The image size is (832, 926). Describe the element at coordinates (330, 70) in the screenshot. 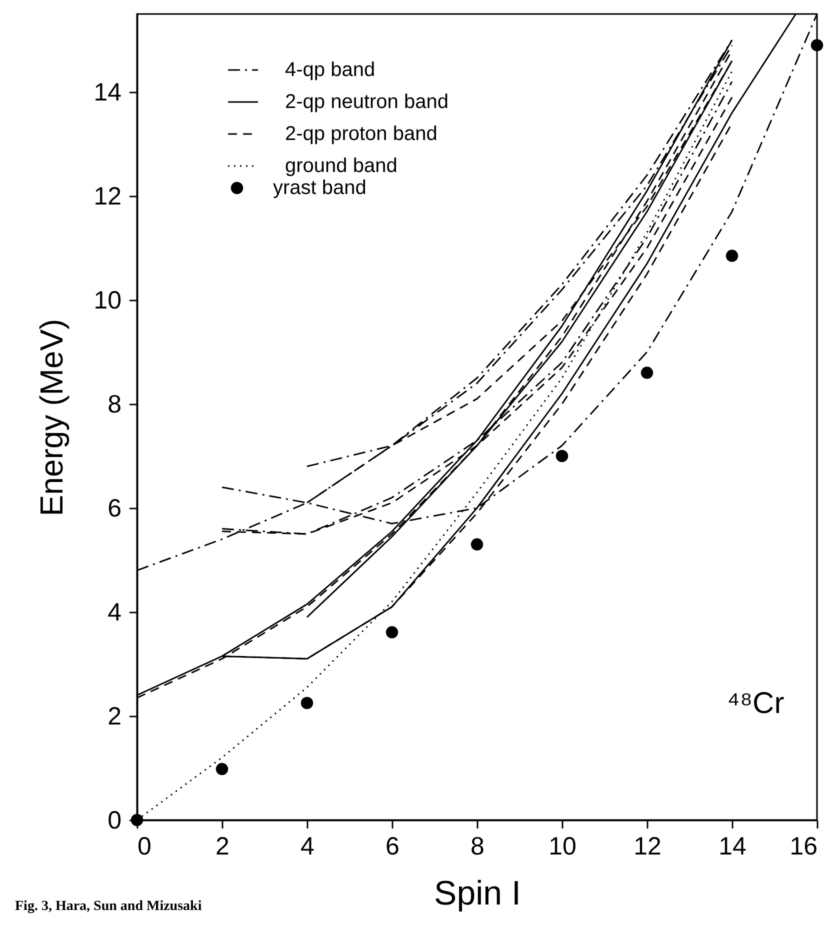

I see `legend-label: 4-qp band` at that location.